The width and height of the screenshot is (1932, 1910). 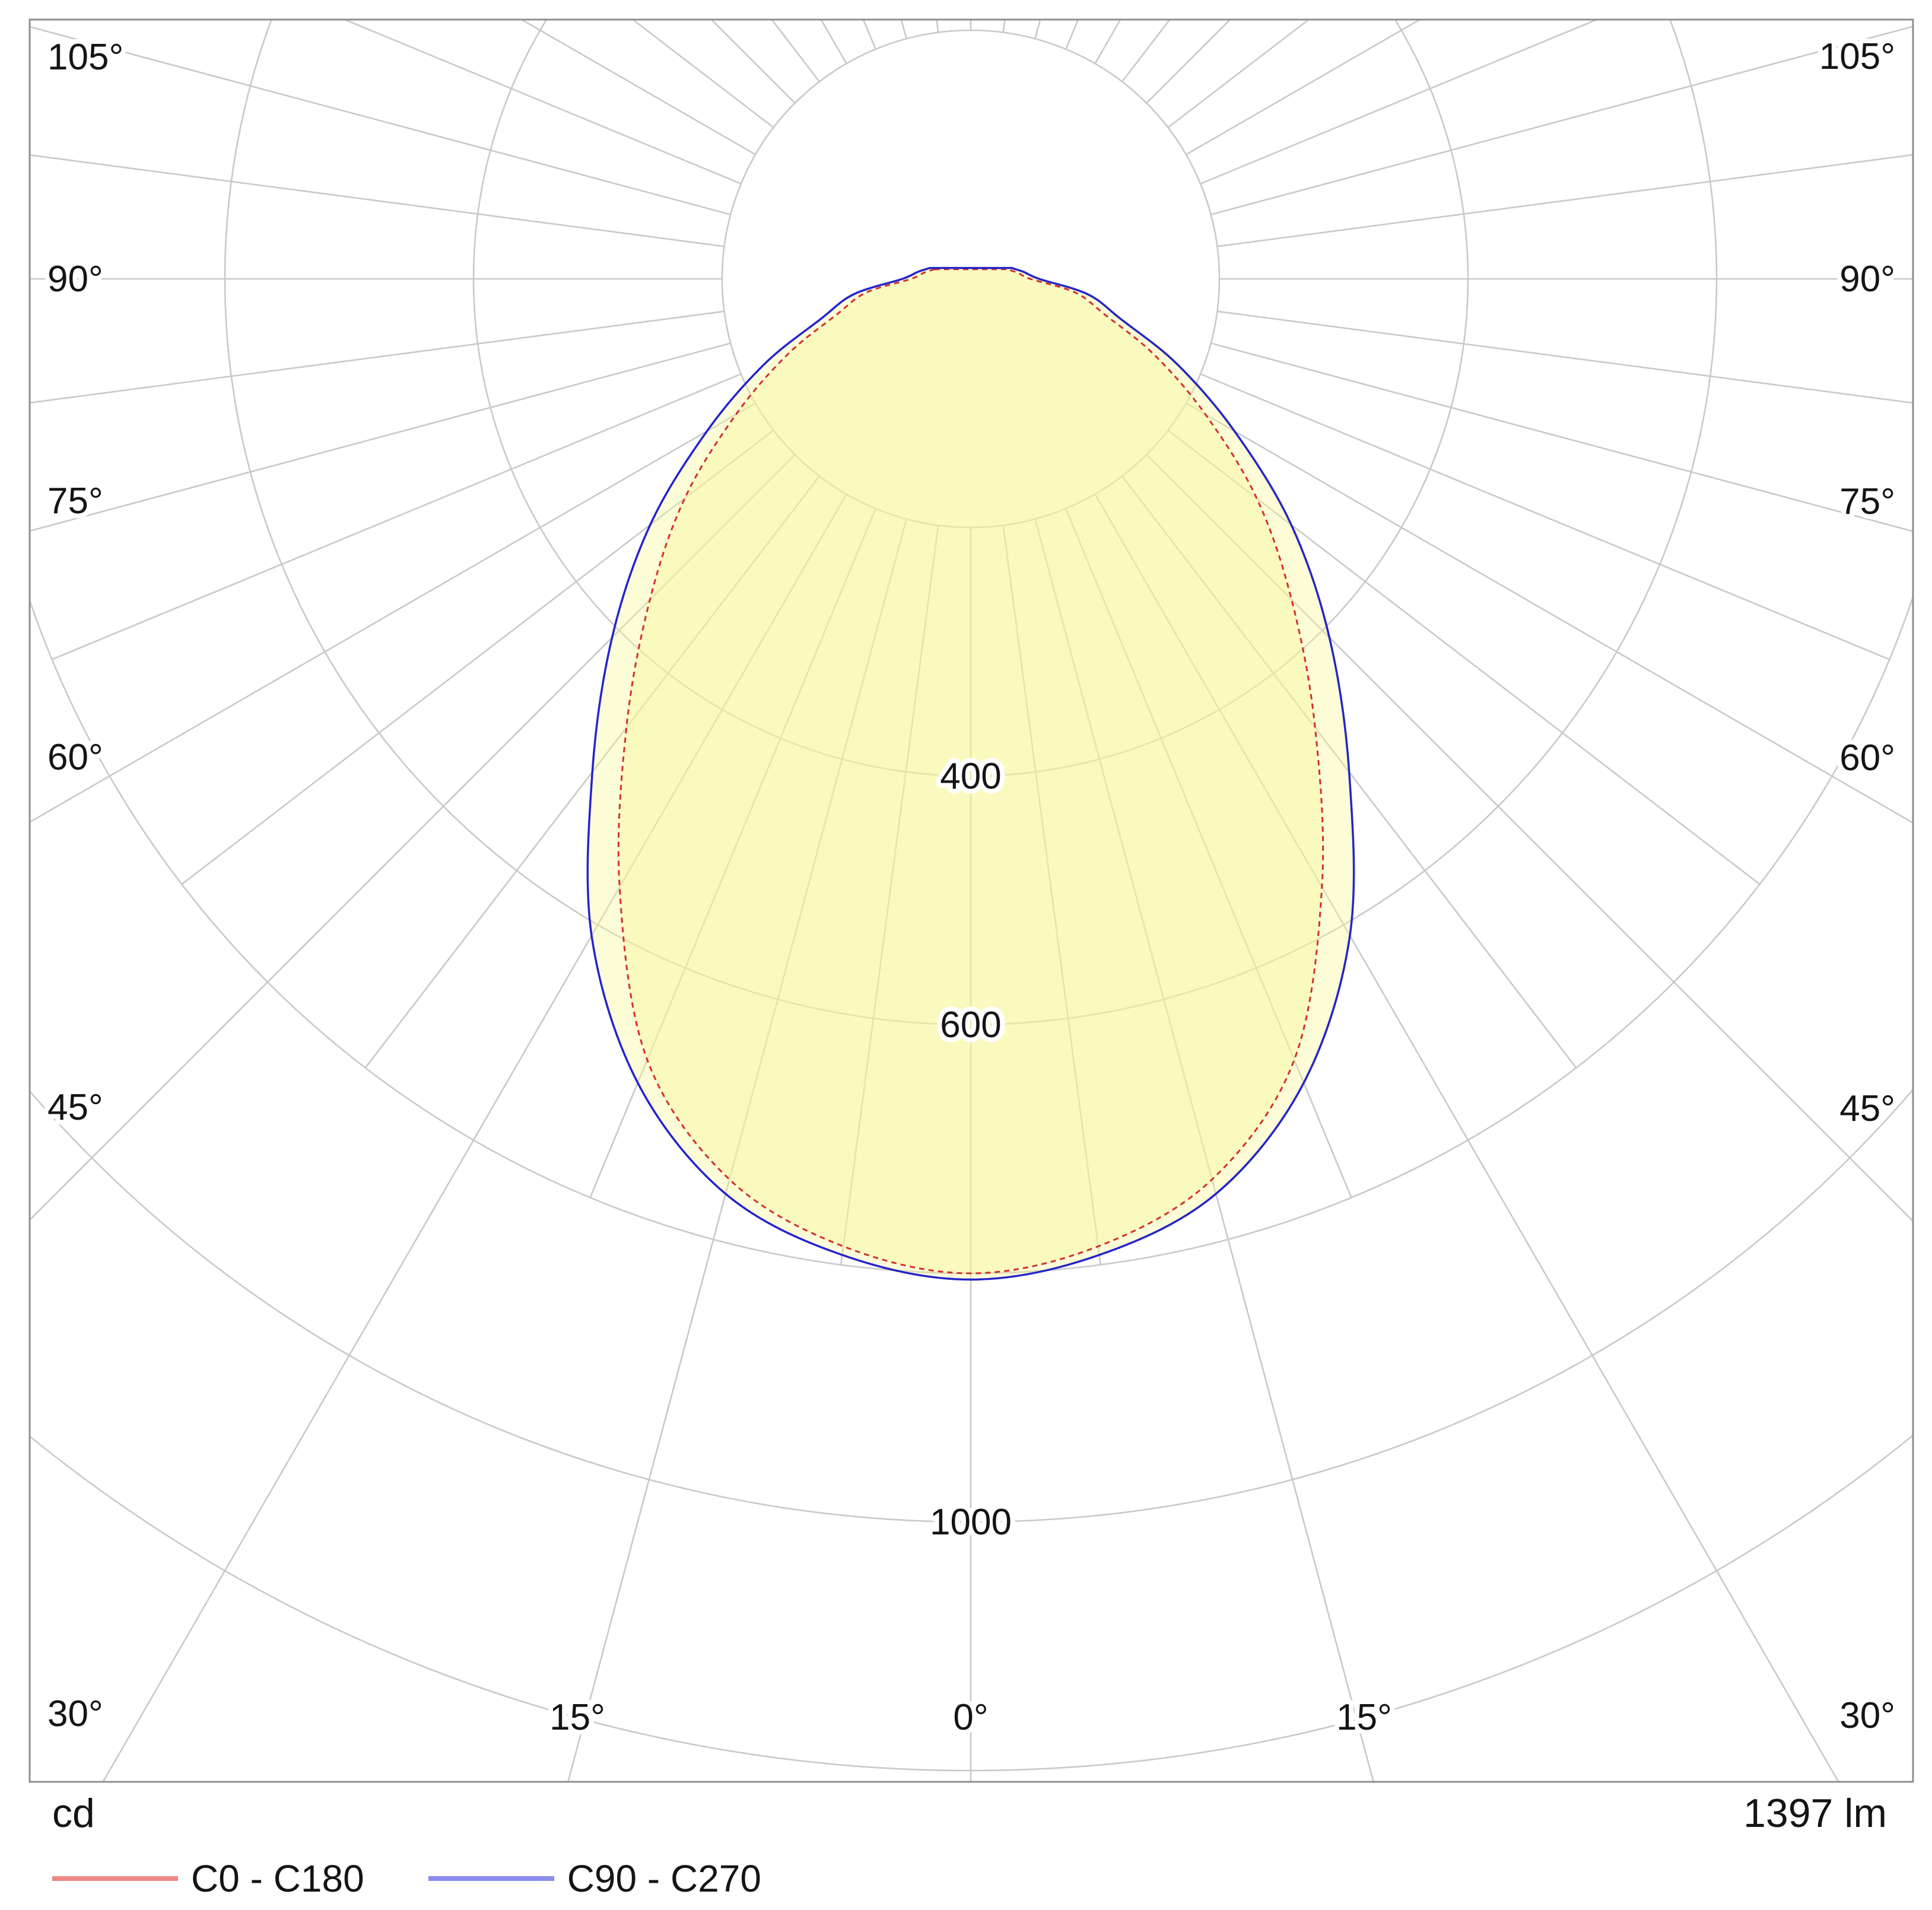 What do you see at coordinates (1238, 74) in the screenshot?
I see `grid-ray-127.5` at bounding box center [1238, 74].